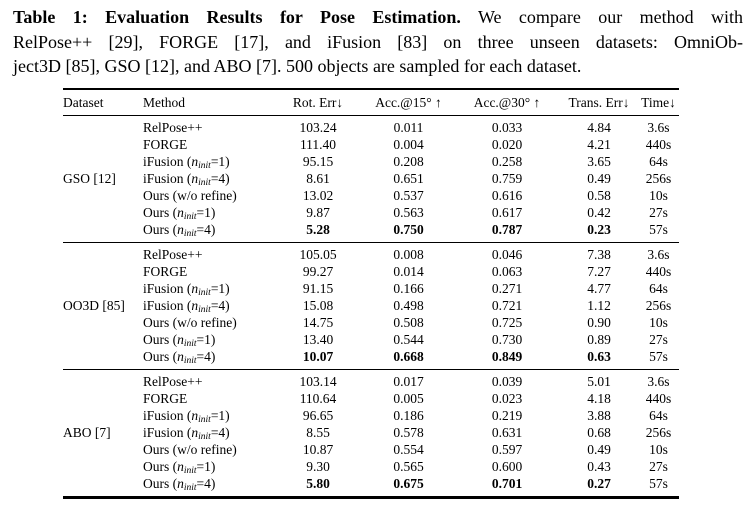 The image size is (755, 519). Describe the element at coordinates (507, 229) in the screenshot. I see `value-cell: 0.787` at that location.